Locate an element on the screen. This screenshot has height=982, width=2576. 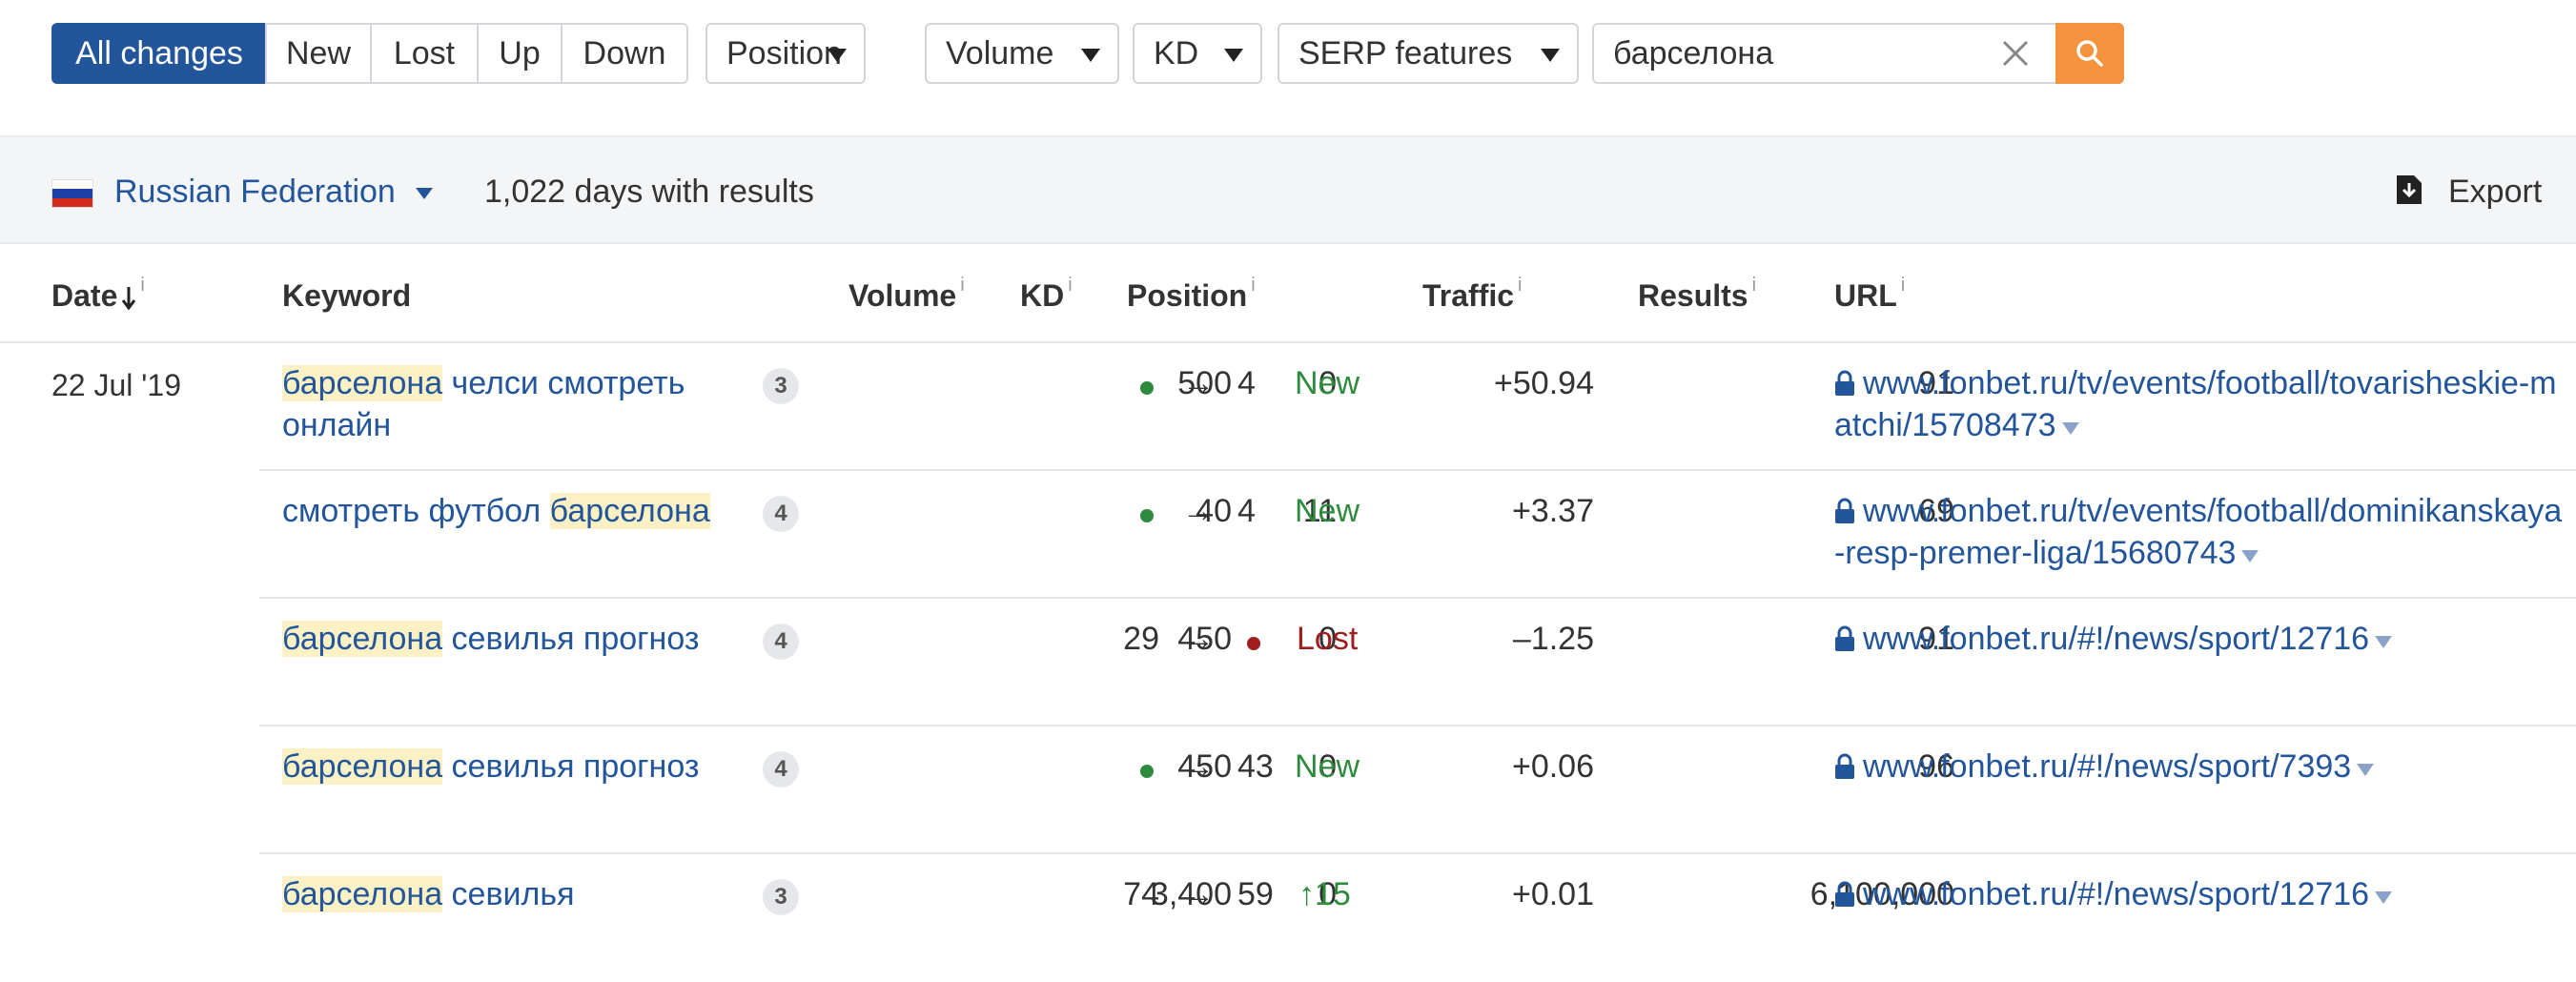
search-button is located at coordinates (2090, 54).